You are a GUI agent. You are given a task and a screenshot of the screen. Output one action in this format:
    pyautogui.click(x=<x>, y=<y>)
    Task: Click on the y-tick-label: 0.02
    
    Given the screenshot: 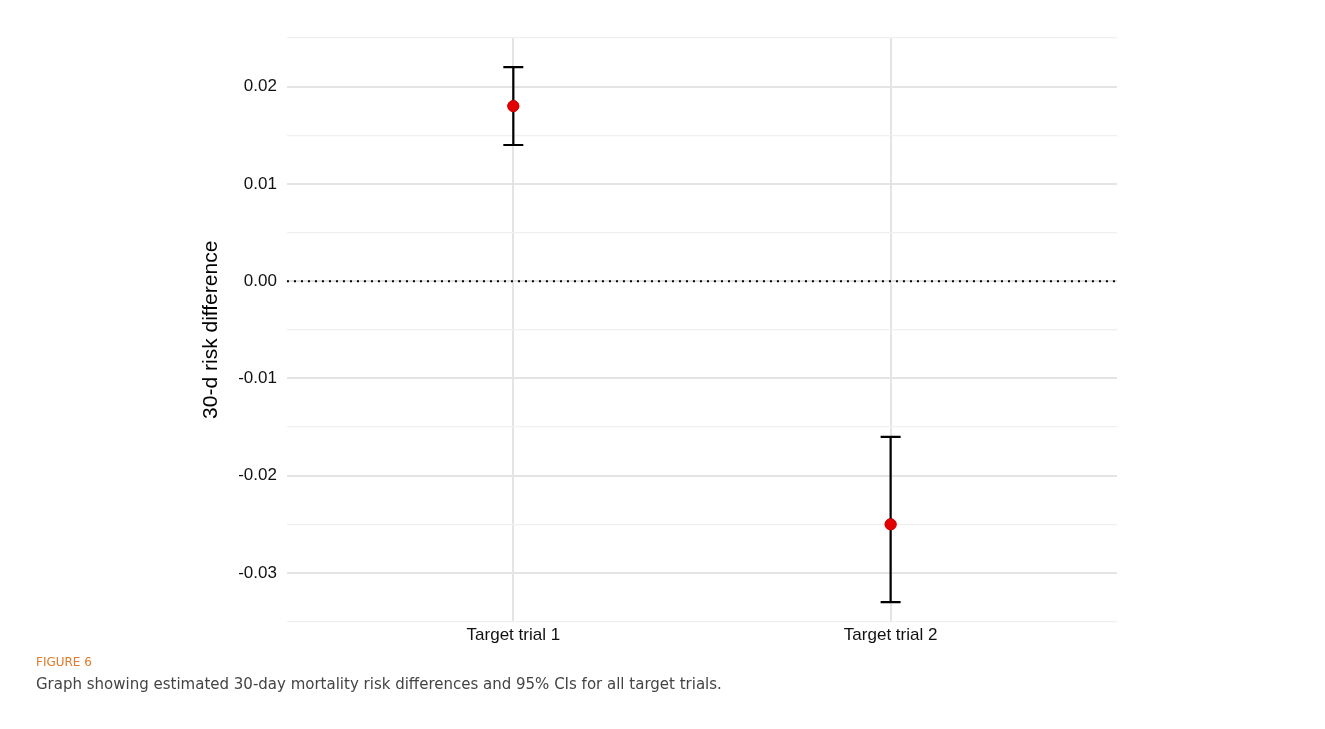 What is the action you would take?
    pyautogui.click(x=260, y=86)
    